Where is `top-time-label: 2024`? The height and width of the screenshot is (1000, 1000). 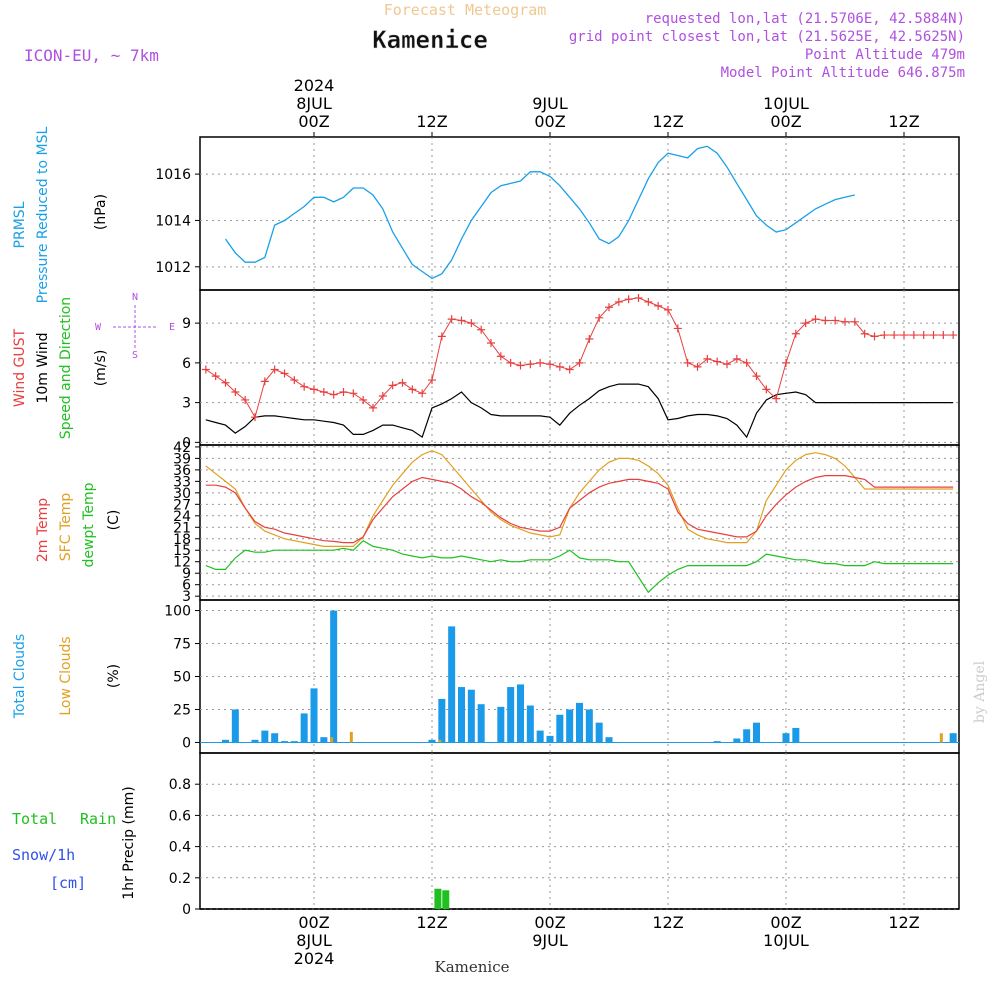
top-time-label: 2024 is located at coordinates (314, 85).